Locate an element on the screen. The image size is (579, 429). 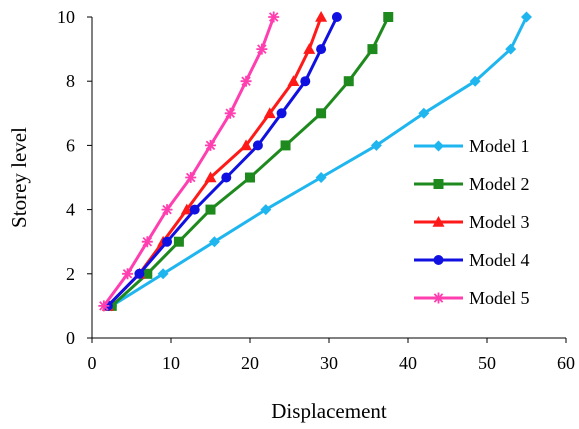
y-axis-ticks: 0 2 4 6 8 10 is located at coordinates (74, 177).